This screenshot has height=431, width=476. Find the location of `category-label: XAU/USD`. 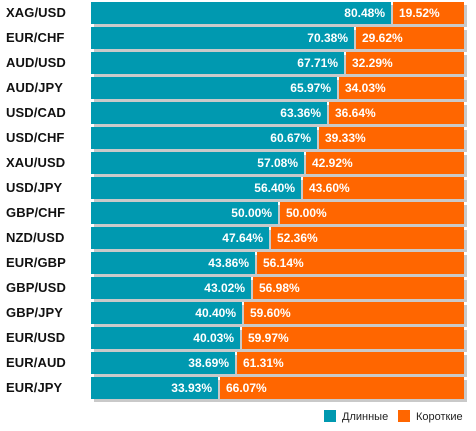

category-label: XAU/USD is located at coordinates (36, 162).